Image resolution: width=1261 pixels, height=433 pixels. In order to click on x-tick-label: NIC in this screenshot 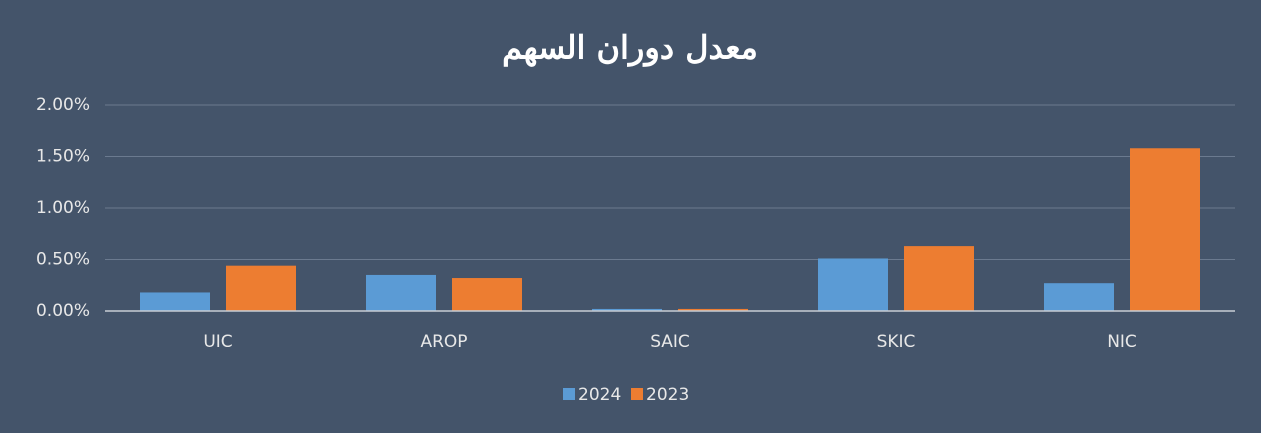, I will do `click(1122, 342)`.